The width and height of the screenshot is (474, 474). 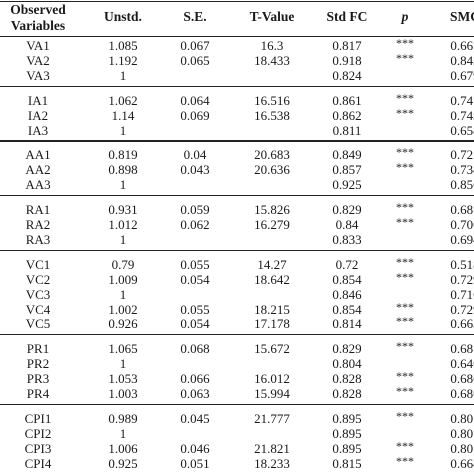 What do you see at coordinates (272, 264) in the screenshot?
I see `cell-tvalue: 14.27` at bounding box center [272, 264].